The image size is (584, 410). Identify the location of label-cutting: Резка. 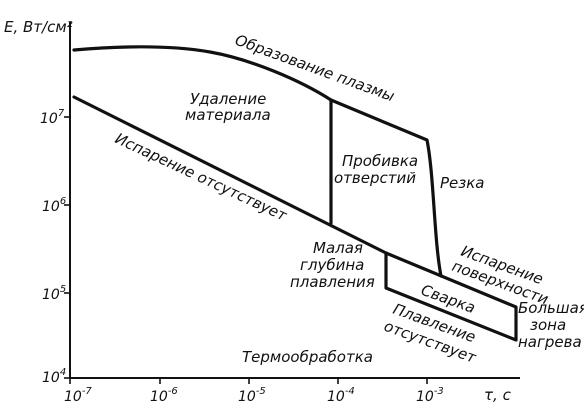
(462, 183).